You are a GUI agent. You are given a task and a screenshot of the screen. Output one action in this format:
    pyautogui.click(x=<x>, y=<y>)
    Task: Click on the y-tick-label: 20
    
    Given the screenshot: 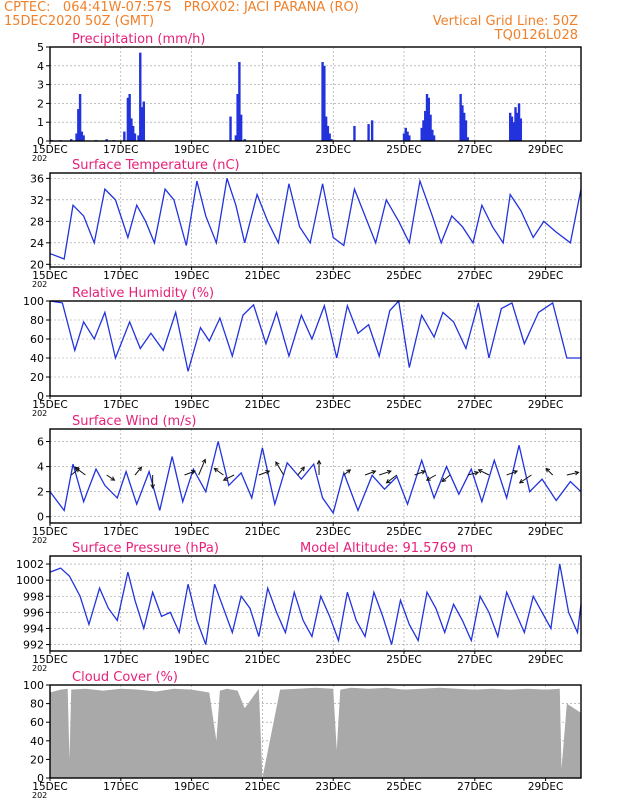 What is the action you would take?
    pyautogui.click(x=37, y=759)
    